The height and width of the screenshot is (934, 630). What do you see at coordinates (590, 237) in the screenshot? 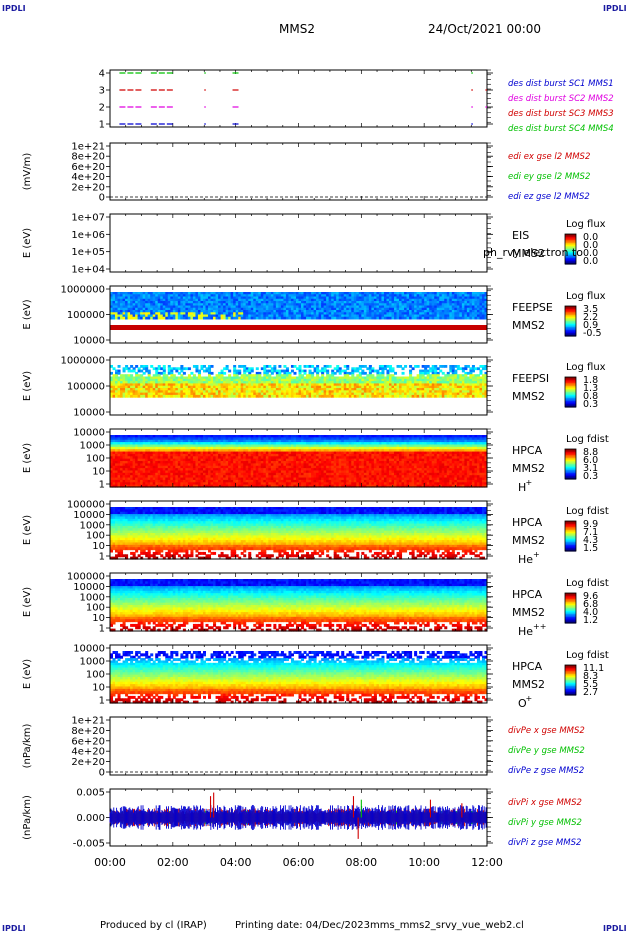
I see `colorbar-tick-label-eis: 0.0` at bounding box center [590, 237].